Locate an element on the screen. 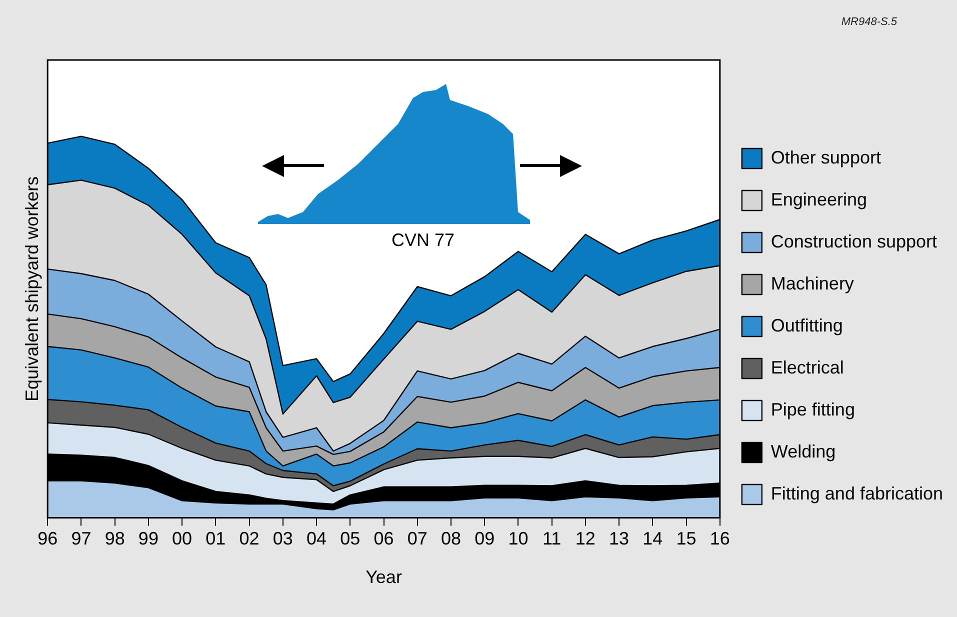  x-tick-label: 14 is located at coordinates (652, 538).